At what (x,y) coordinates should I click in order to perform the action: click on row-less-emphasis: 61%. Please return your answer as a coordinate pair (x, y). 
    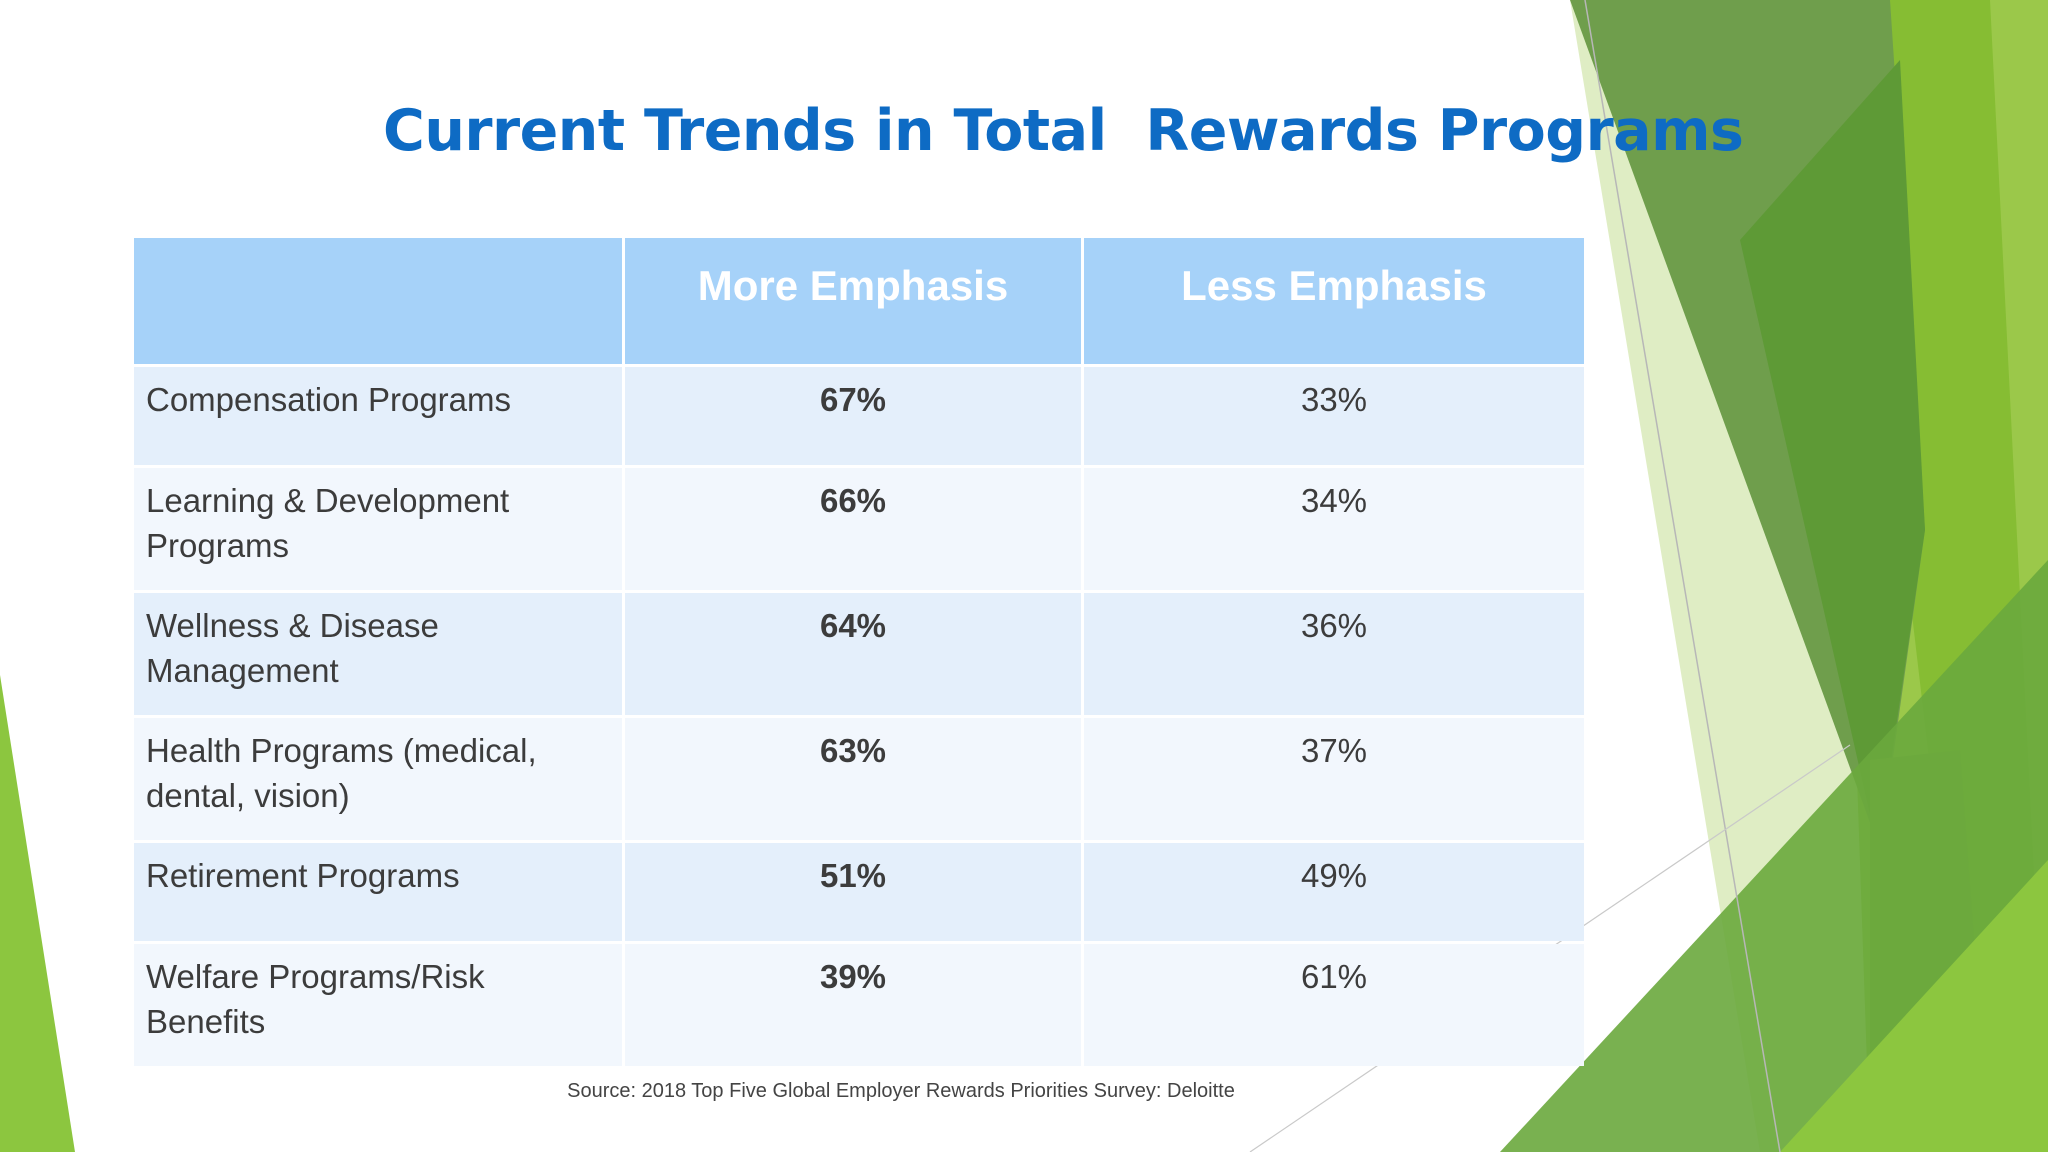
    Looking at the image, I should click on (1334, 1005).